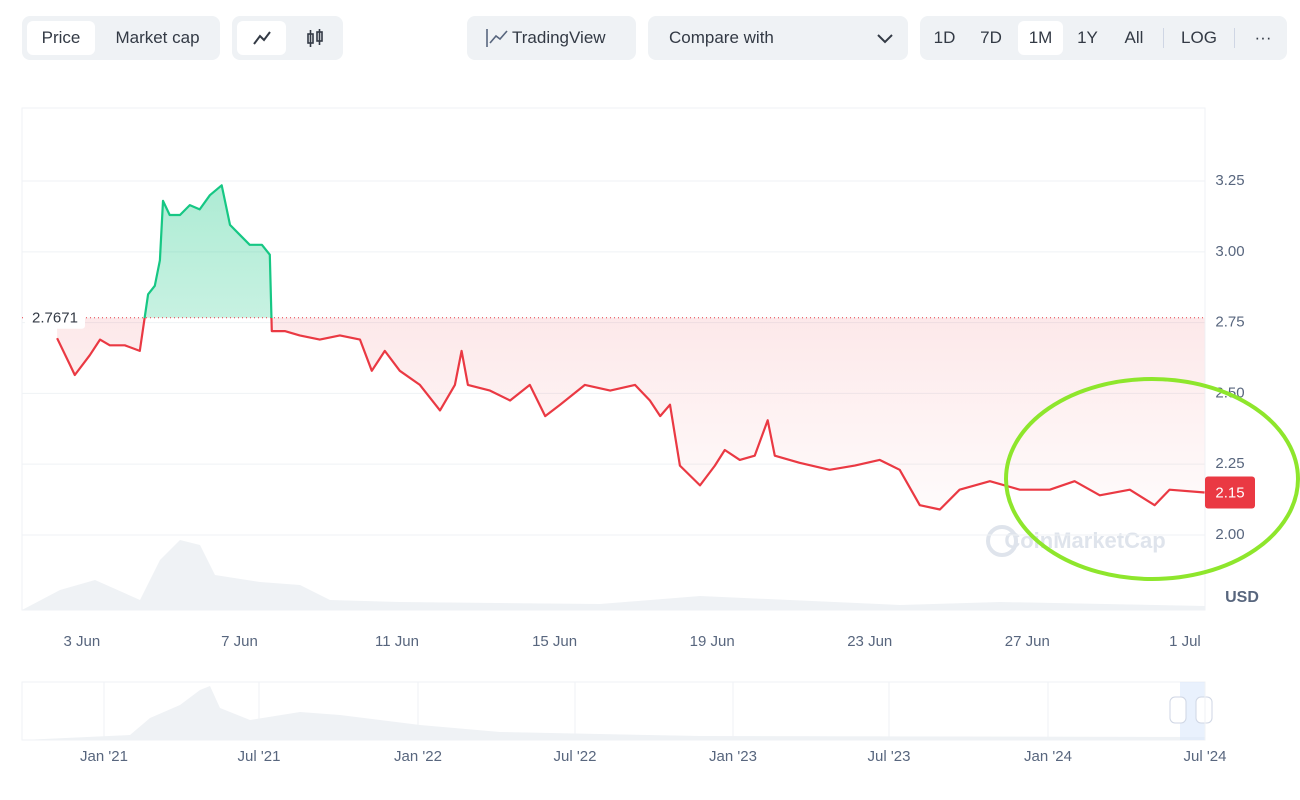 This screenshot has width=1300, height=800. I want to click on x-tick-label: 7 Jun, so click(239, 641).